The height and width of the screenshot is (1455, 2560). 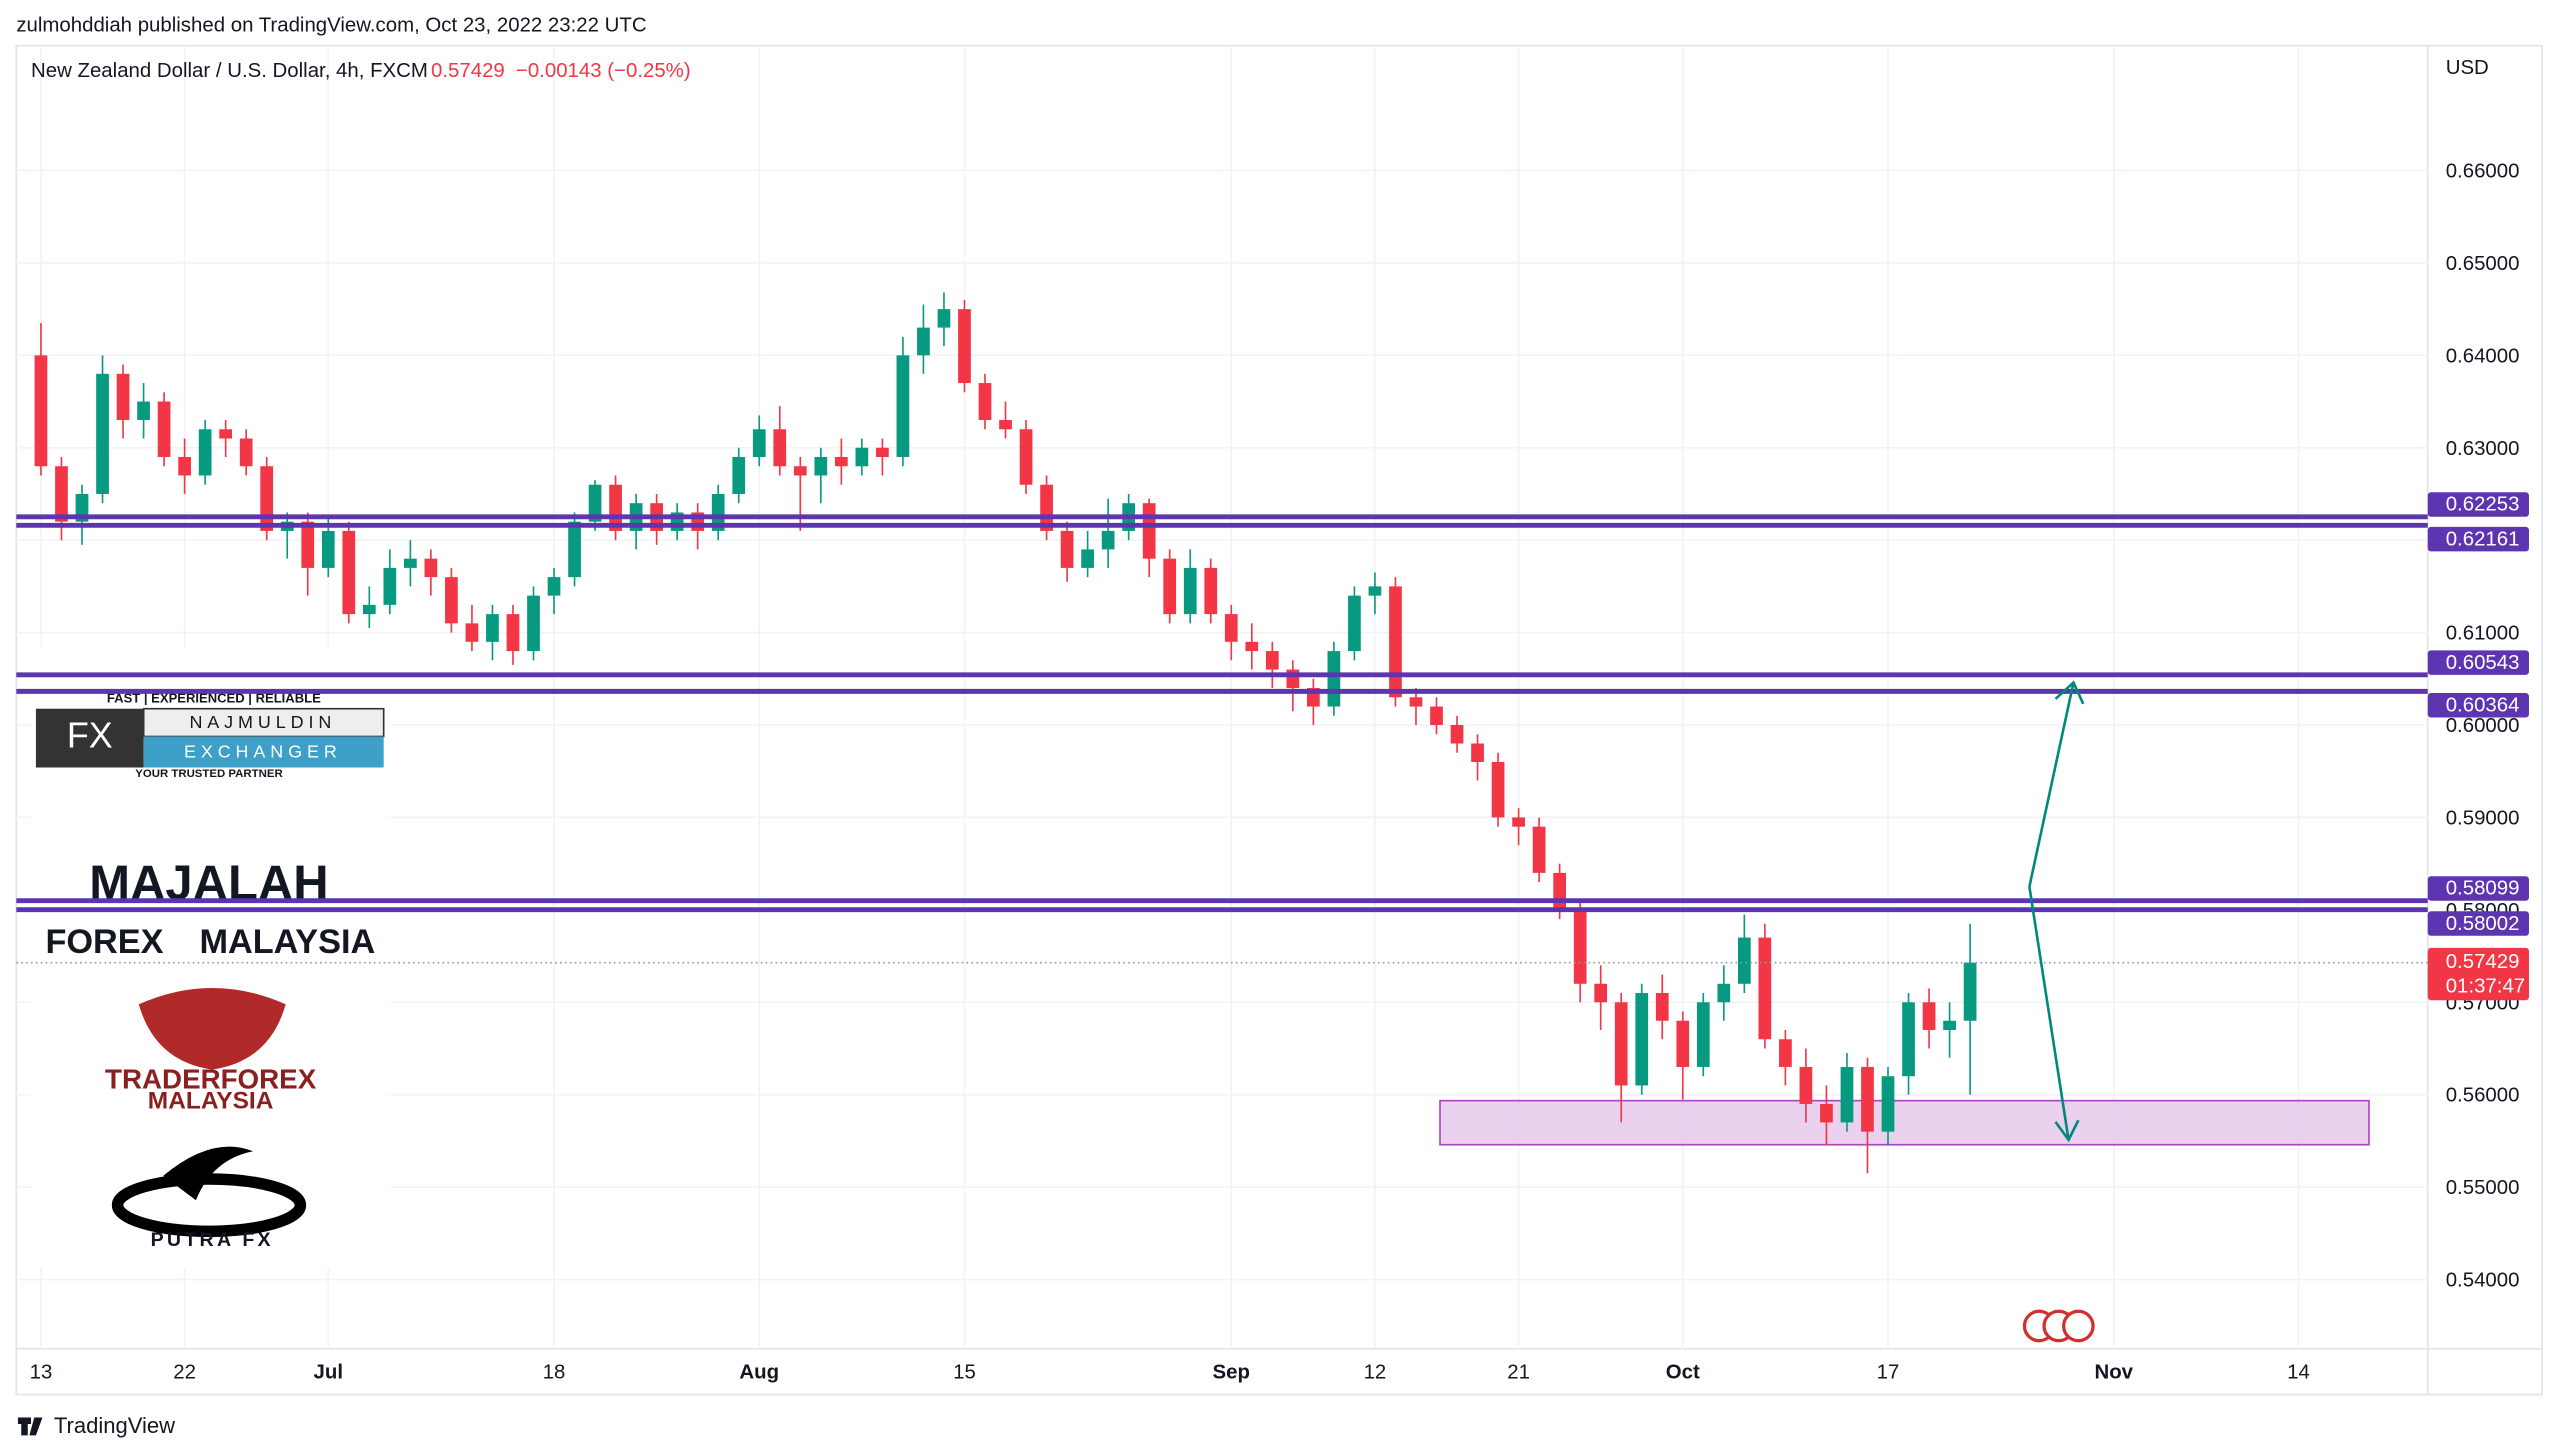 What do you see at coordinates (41, 1373) in the screenshot?
I see `x-tick-label: 13` at bounding box center [41, 1373].